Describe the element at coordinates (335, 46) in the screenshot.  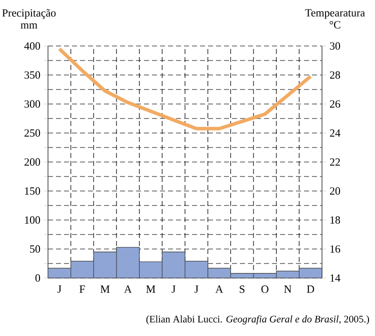
I see `y2-tick-label: 30` at that location.